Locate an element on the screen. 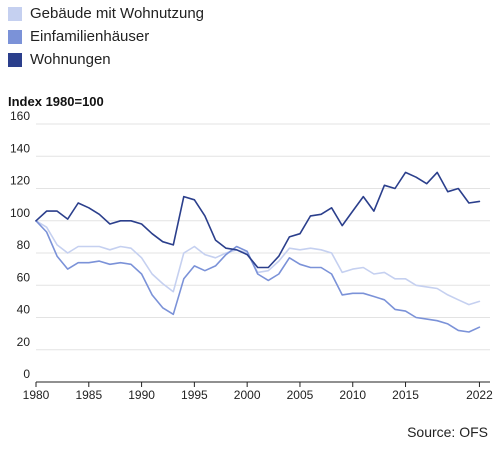 This screenshot has width=496, height=452. legend-label-0: Gebäude mit Wohnutzung is located at coordinates (117, 13).